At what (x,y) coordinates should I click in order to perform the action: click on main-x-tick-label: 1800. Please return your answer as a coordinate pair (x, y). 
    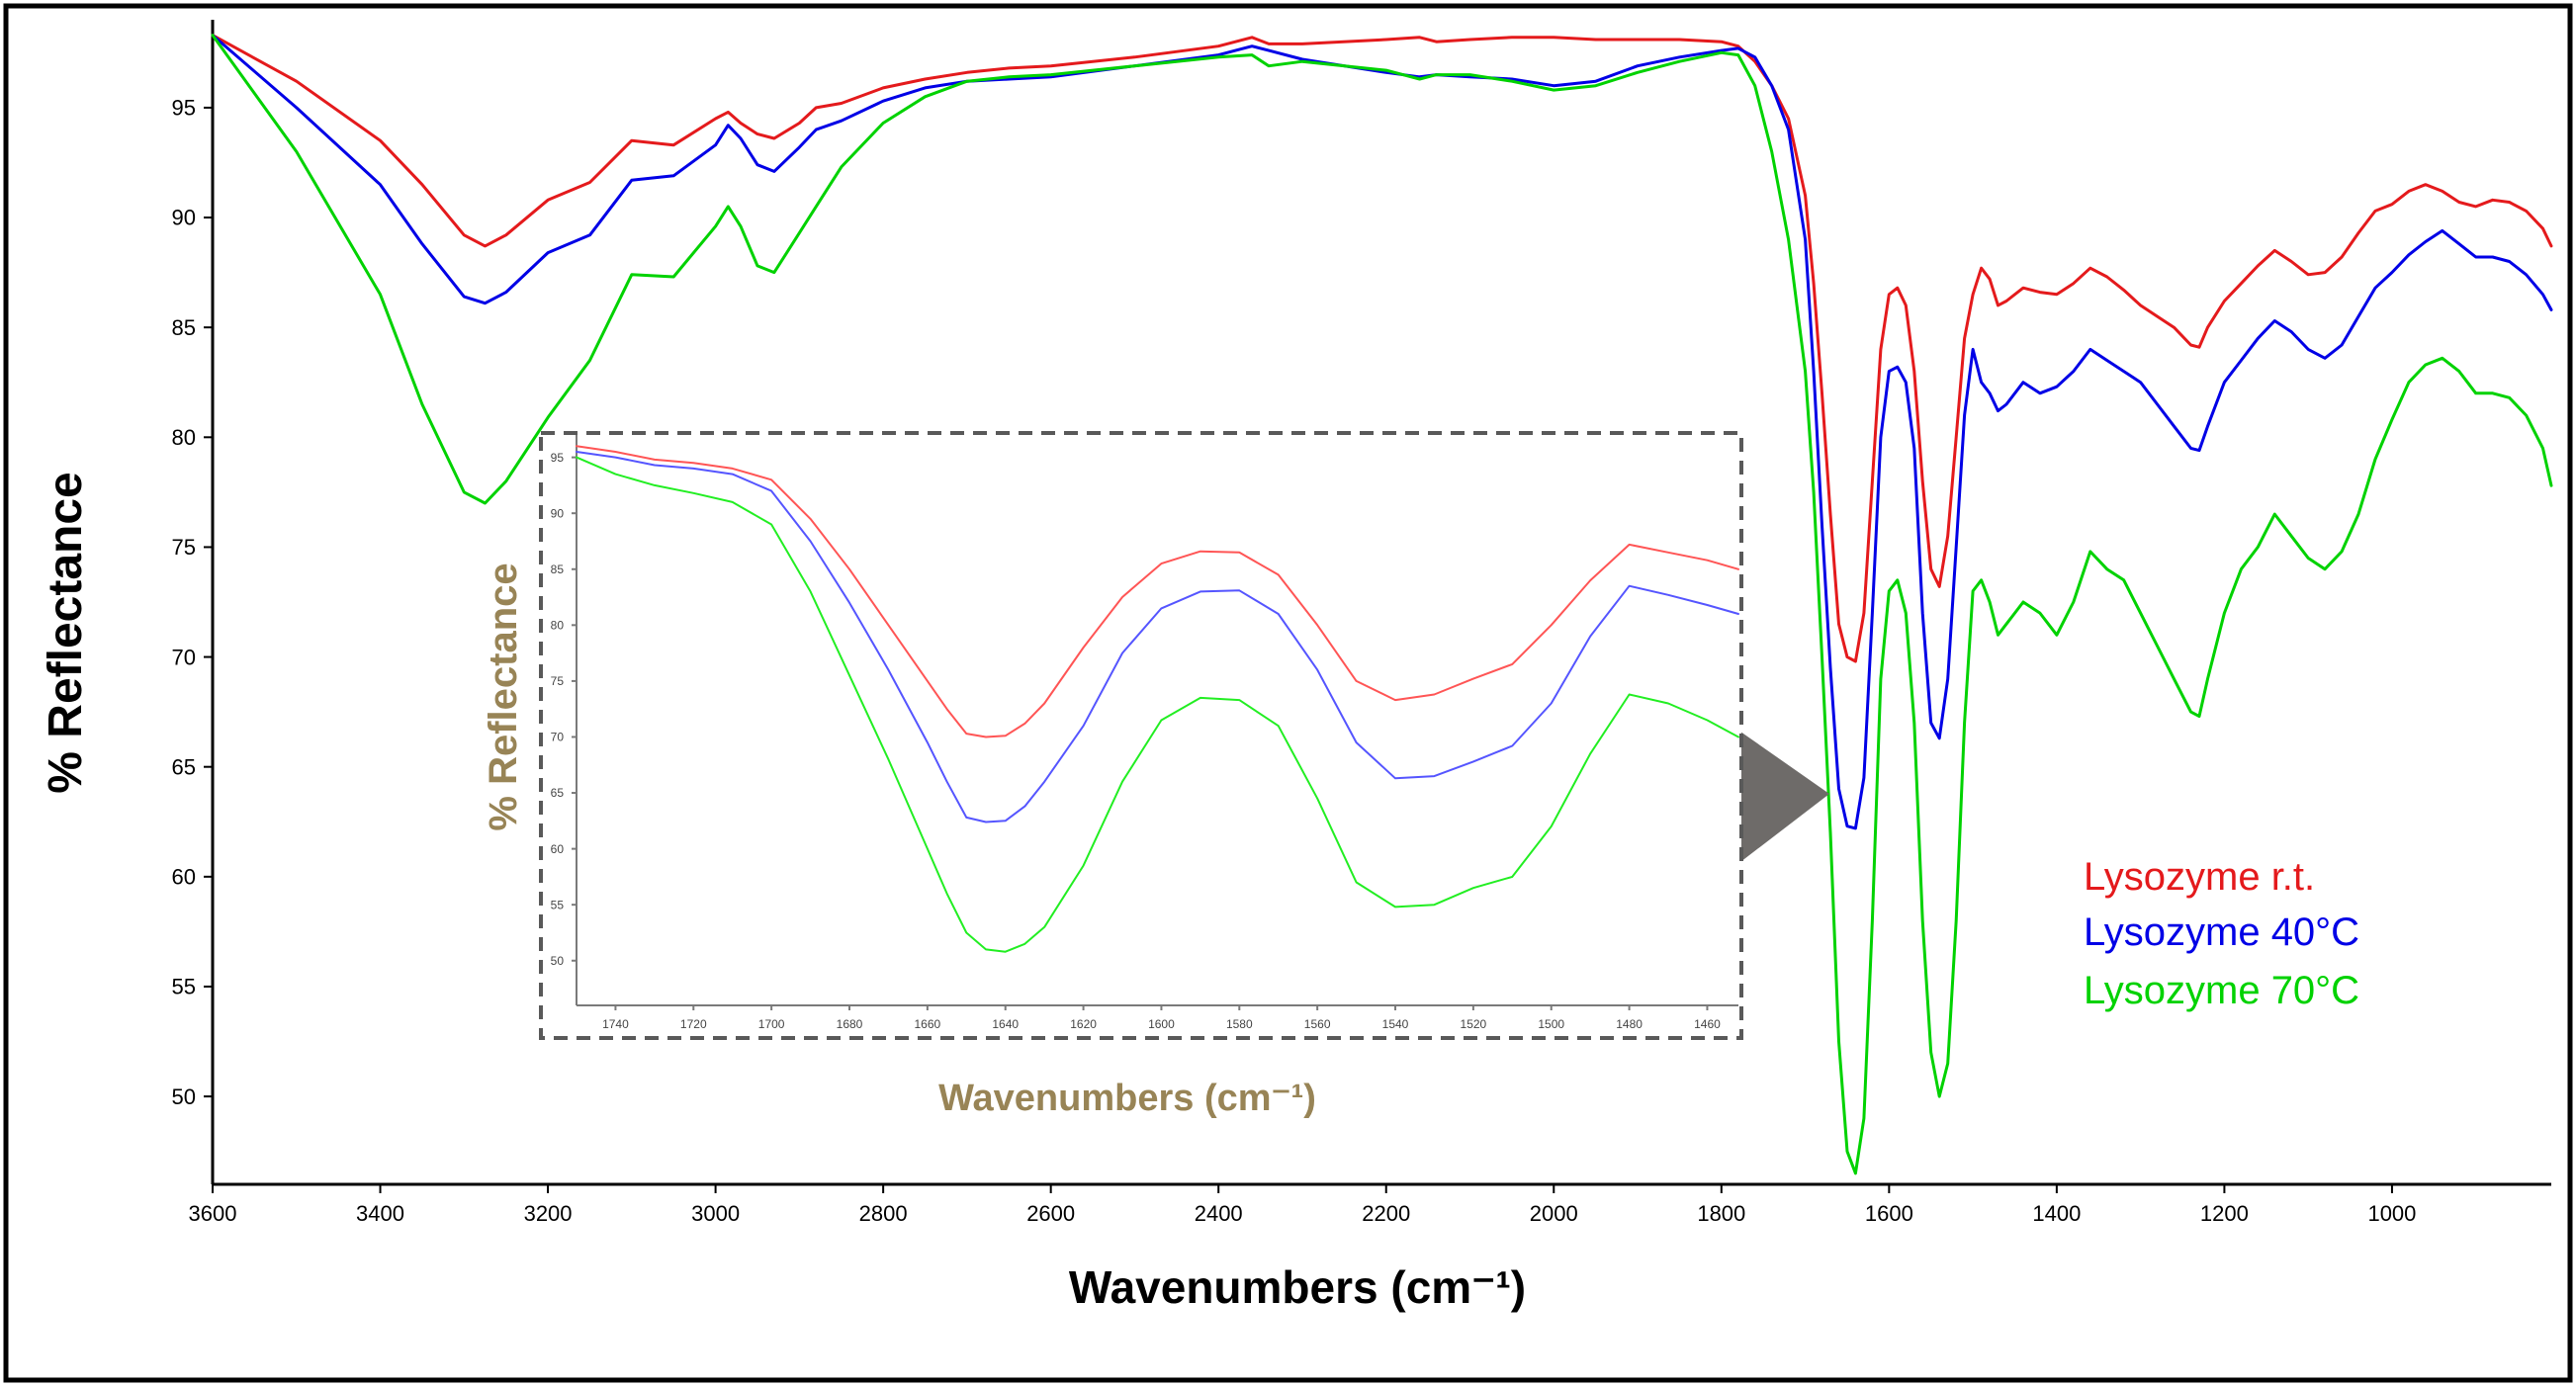
    Looking at the image, I should click on (1721, 1213).